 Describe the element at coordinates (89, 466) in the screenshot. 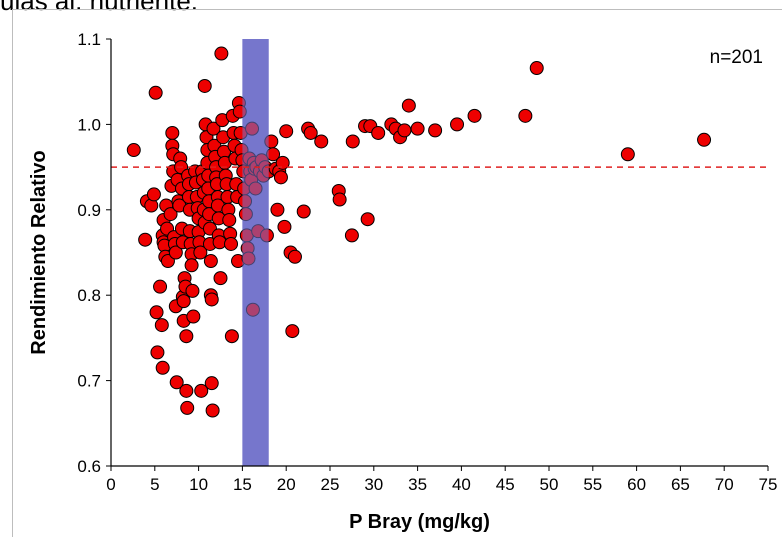

I see `y-tick-label: 0.6` at that location.